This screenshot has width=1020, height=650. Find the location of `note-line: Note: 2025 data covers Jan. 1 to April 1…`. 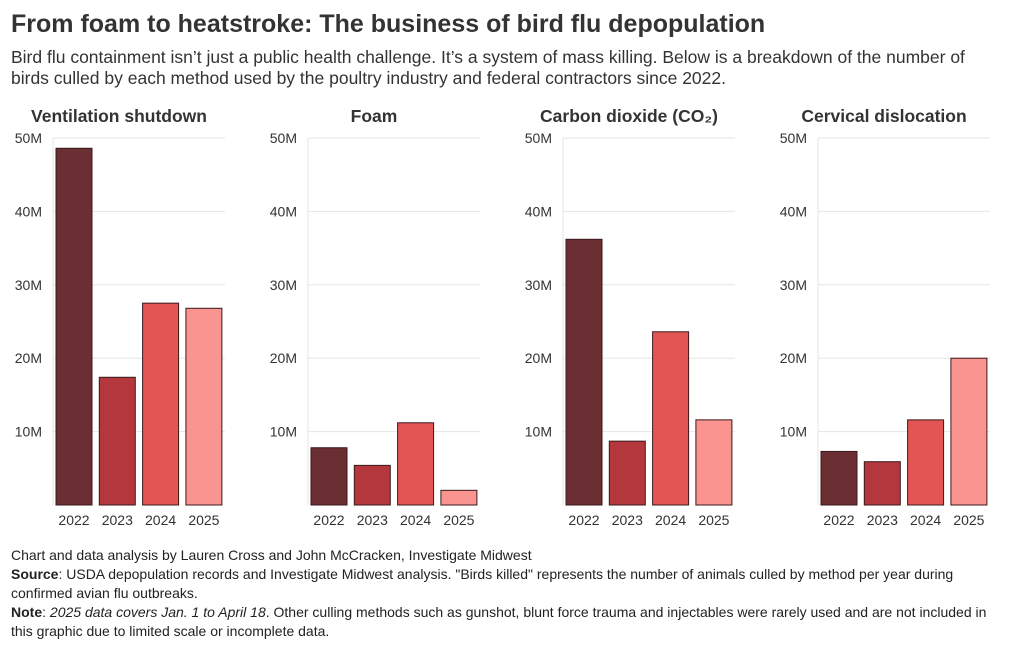

note-line: Note: 2025 data covers Jan. 1 to April 1… is located at coordinates (508, 622).